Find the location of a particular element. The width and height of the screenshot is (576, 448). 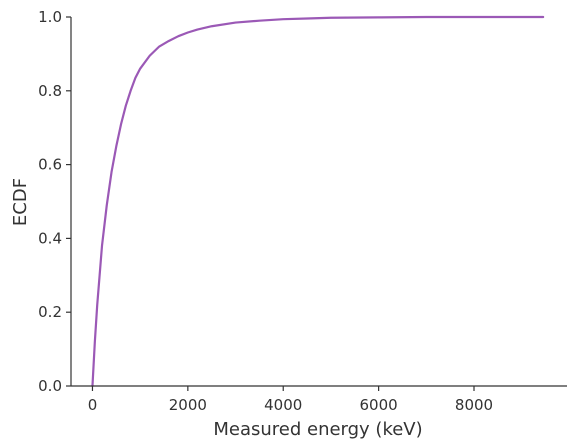

x-axis: 0 2000 4000 6000 8000 is located at coordinates (319, 399).